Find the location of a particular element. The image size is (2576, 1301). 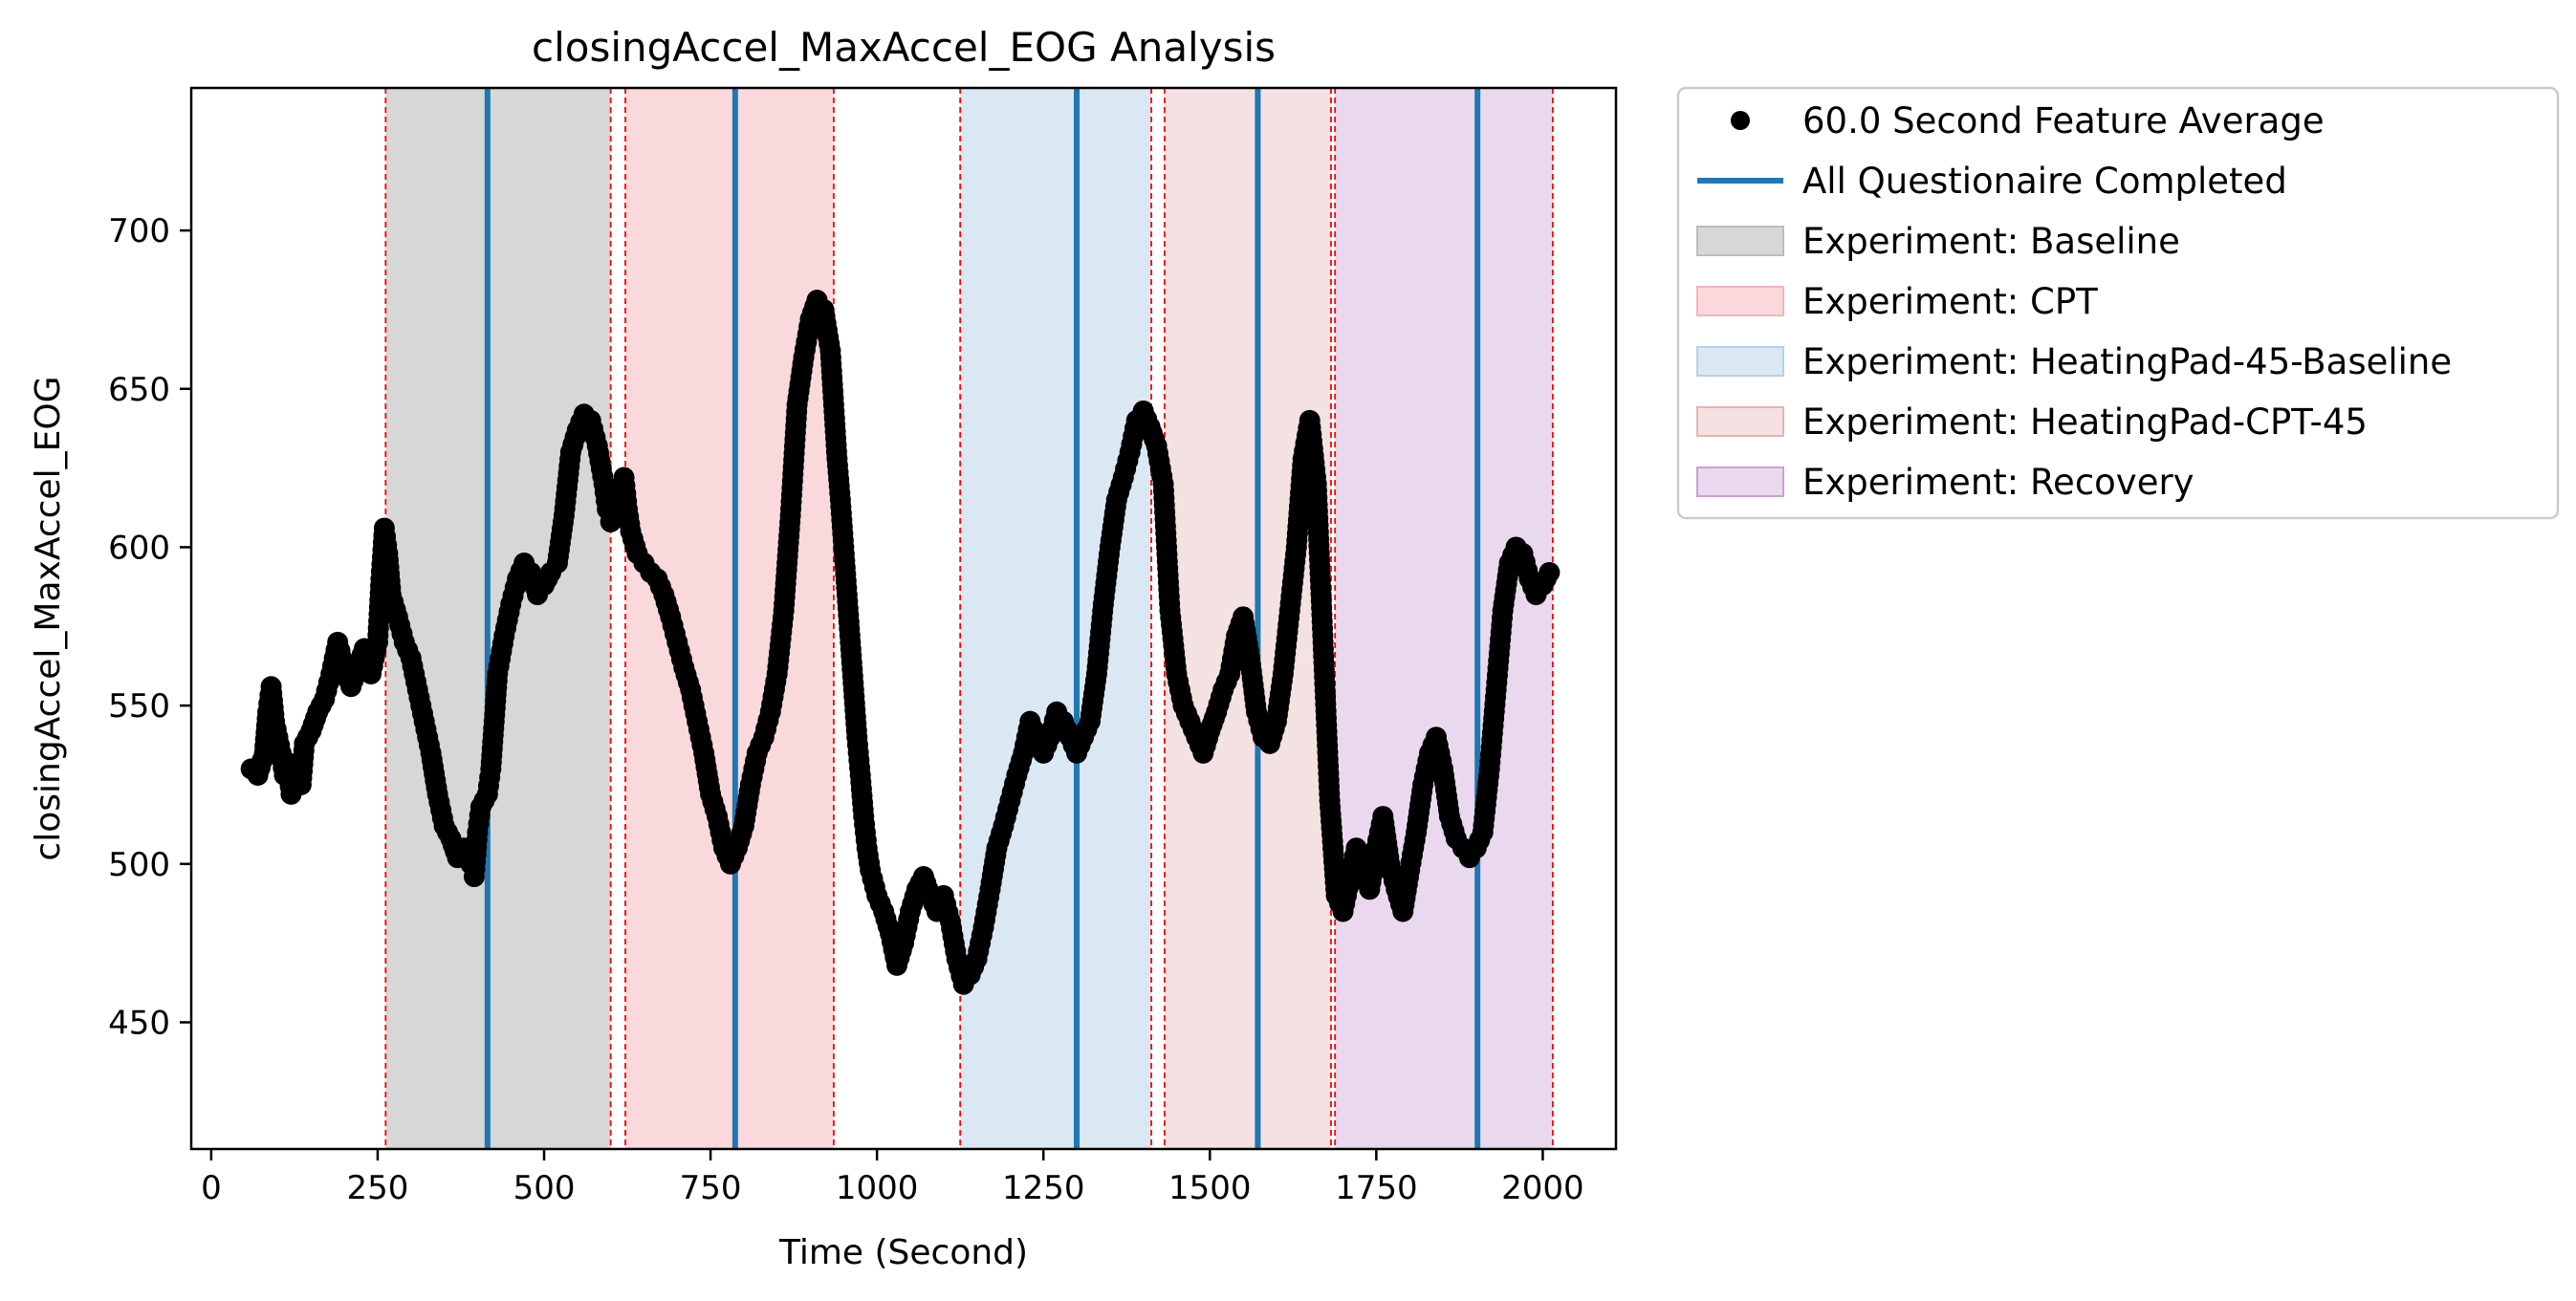

x-tick-label: 0 is located at coordinates (211, 1188).